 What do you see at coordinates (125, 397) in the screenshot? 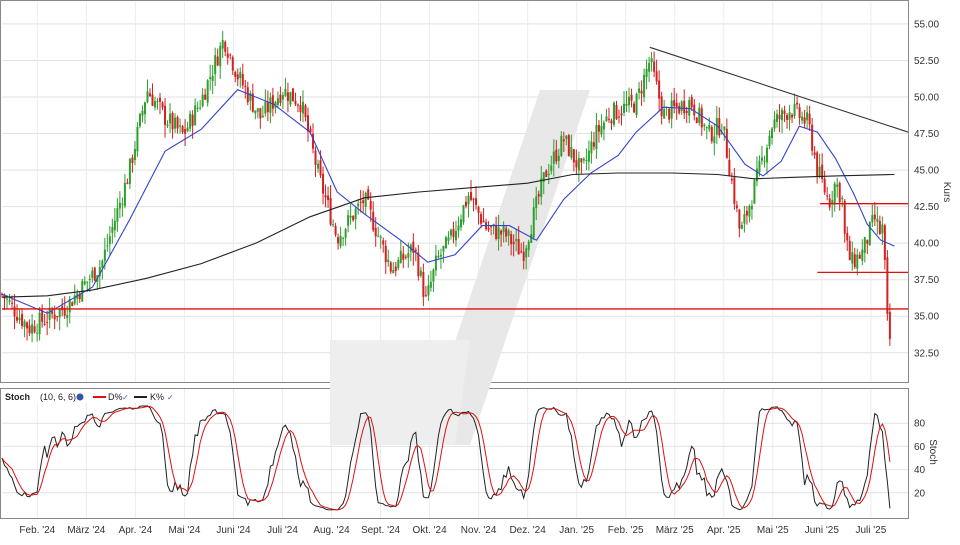
I see `d-check-icon: ✓` at bounding box center [125, 397].